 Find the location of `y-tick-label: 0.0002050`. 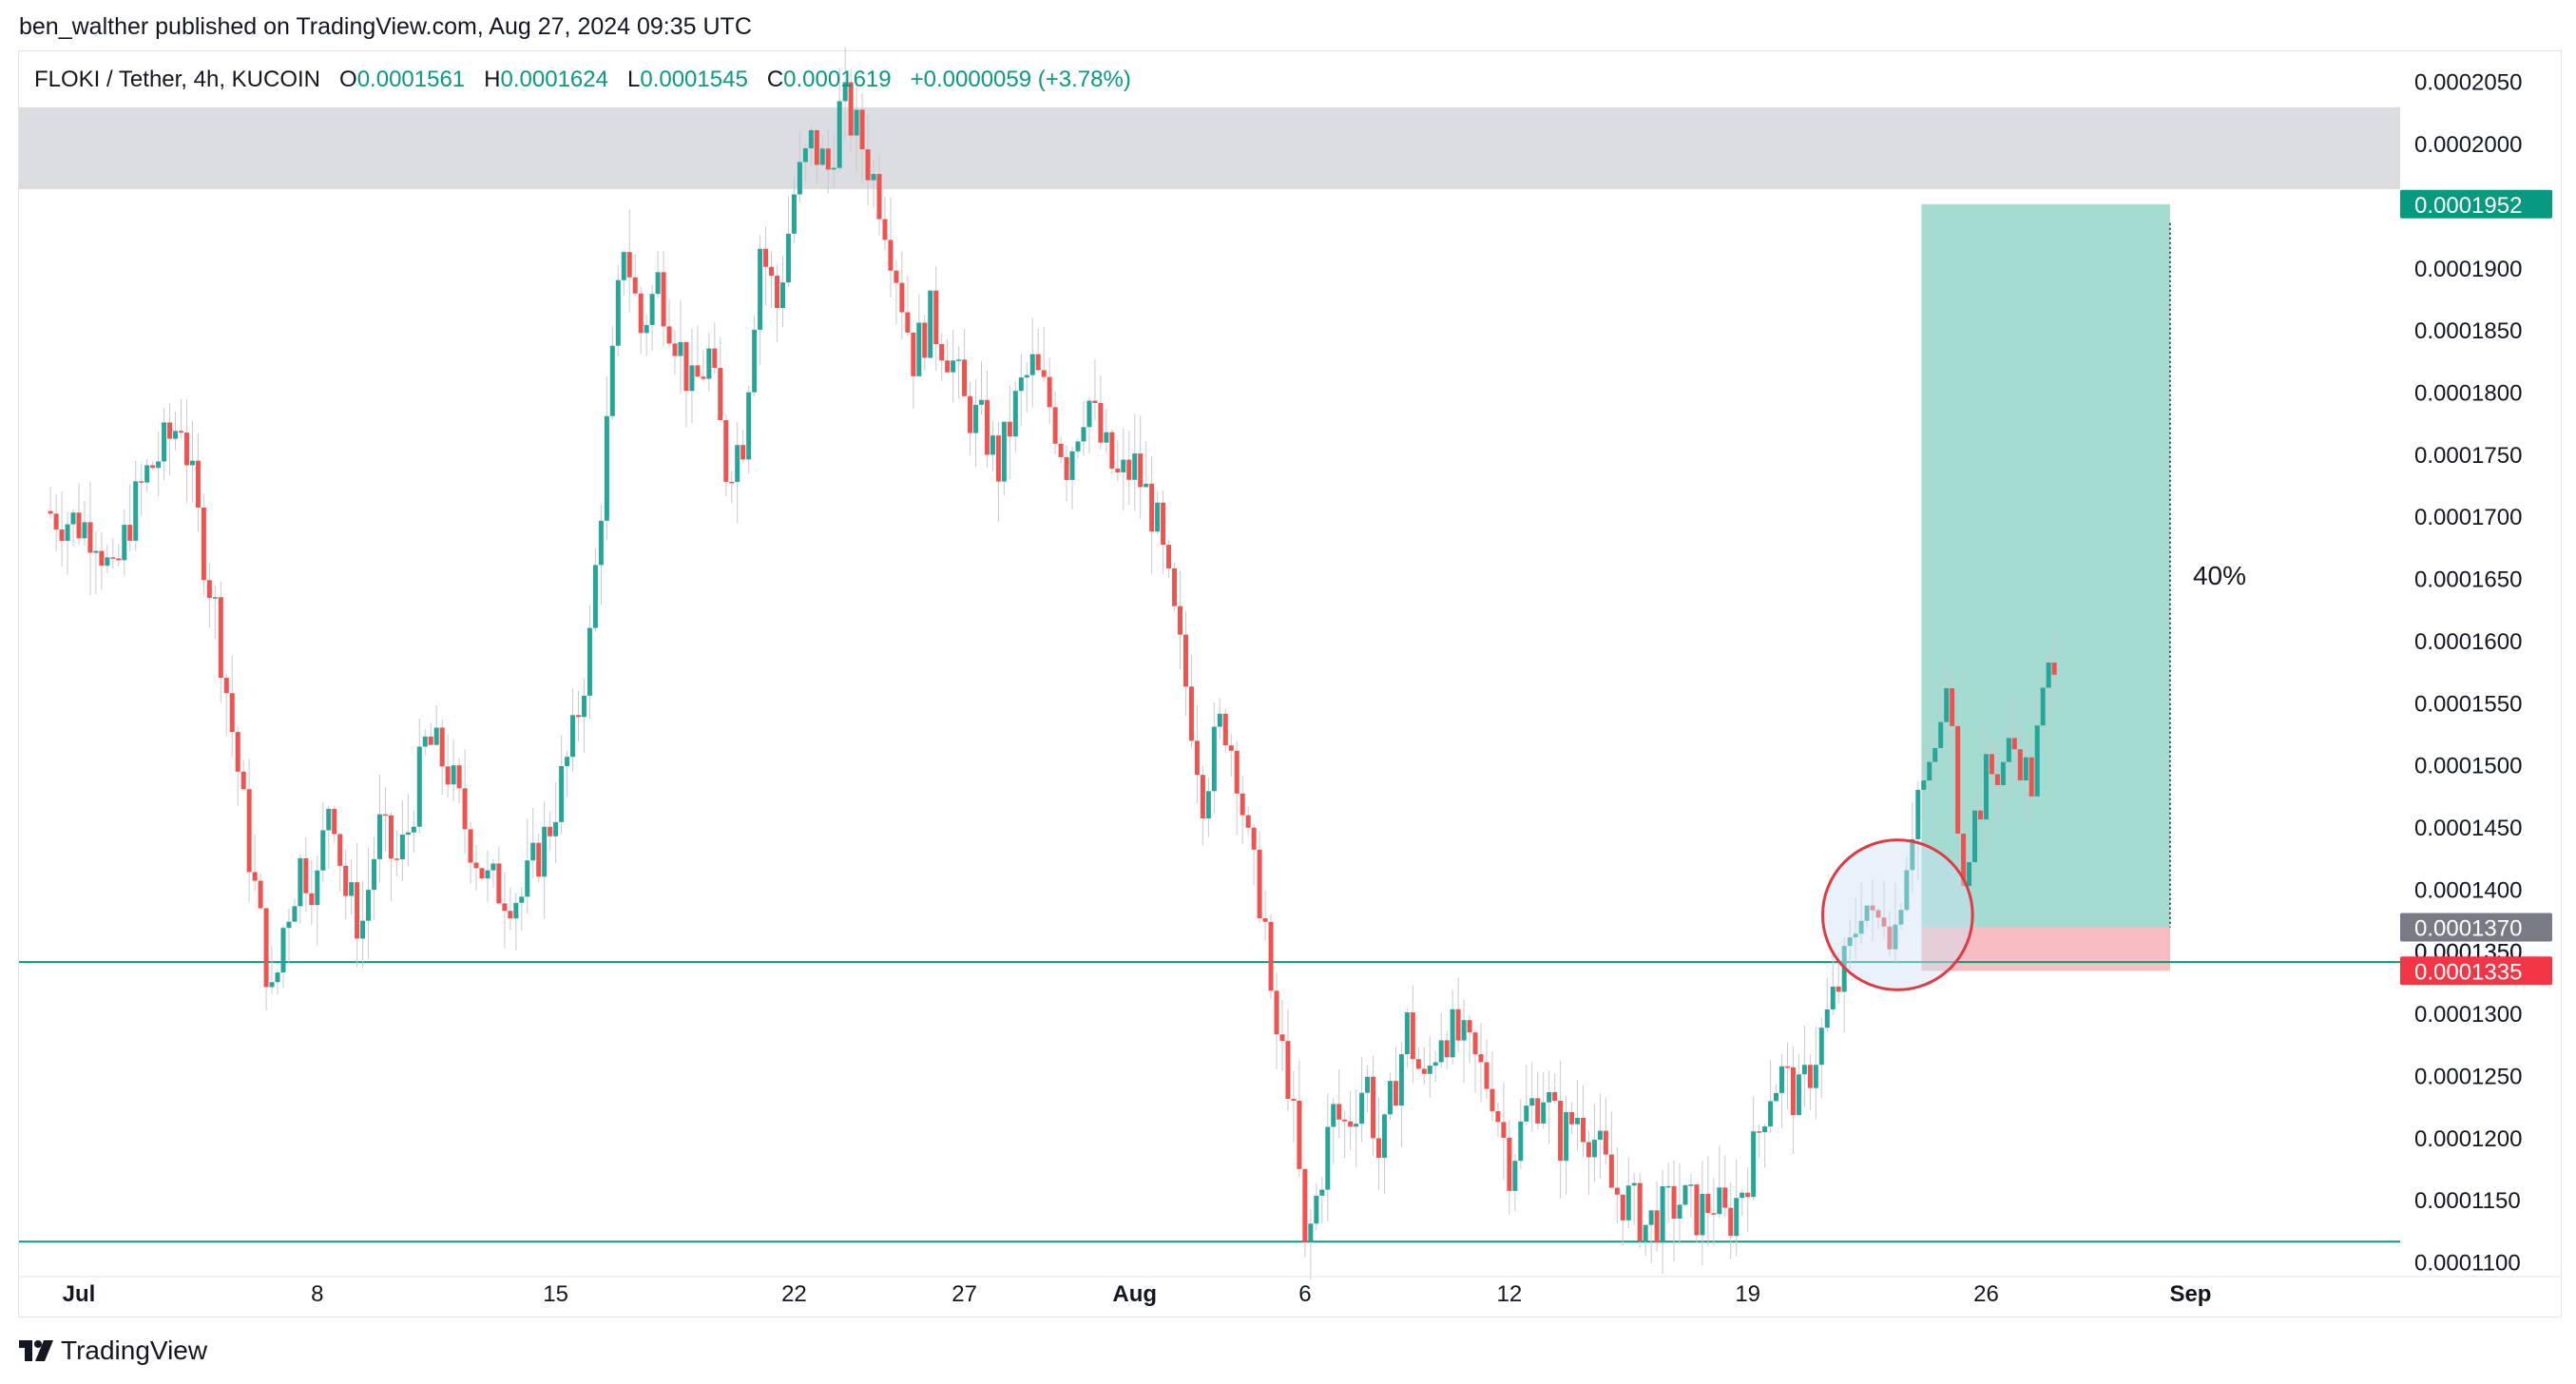

y-tick-label: 0.0002050 is located at coordinates (2468, 83).